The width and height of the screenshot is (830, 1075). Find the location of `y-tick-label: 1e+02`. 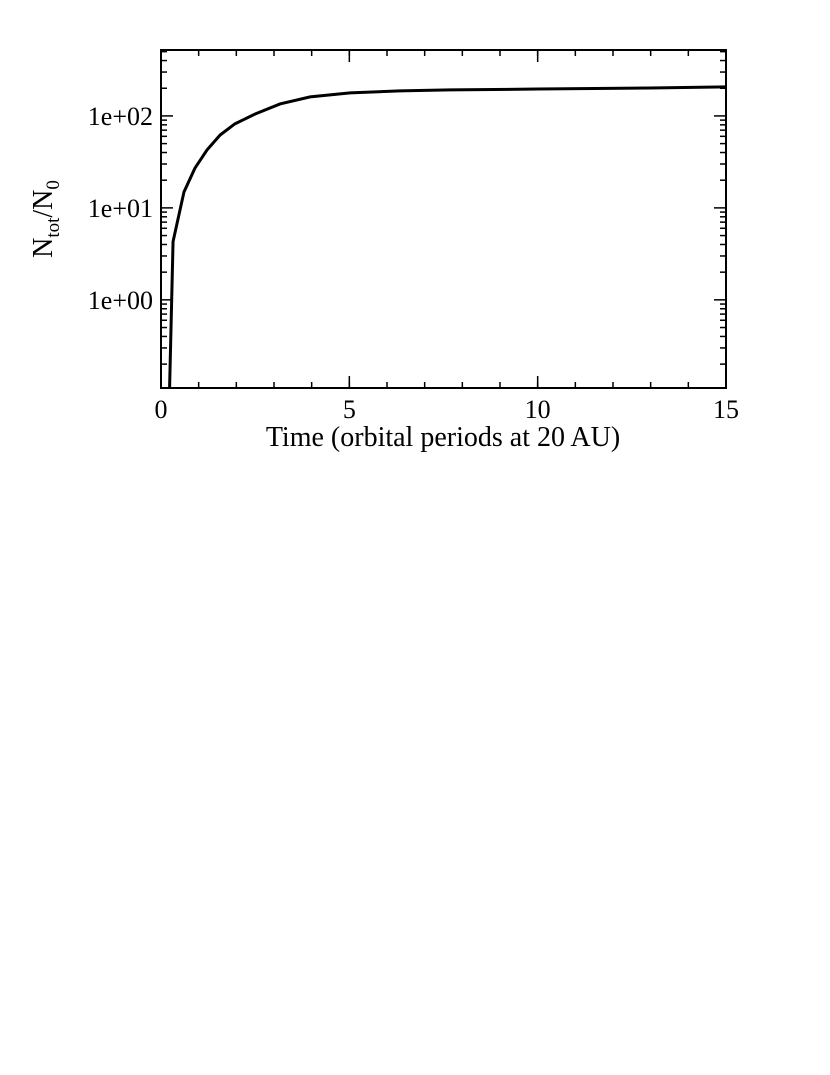

y-tick-label: 1e+02 is located at coordinates (120, 116).